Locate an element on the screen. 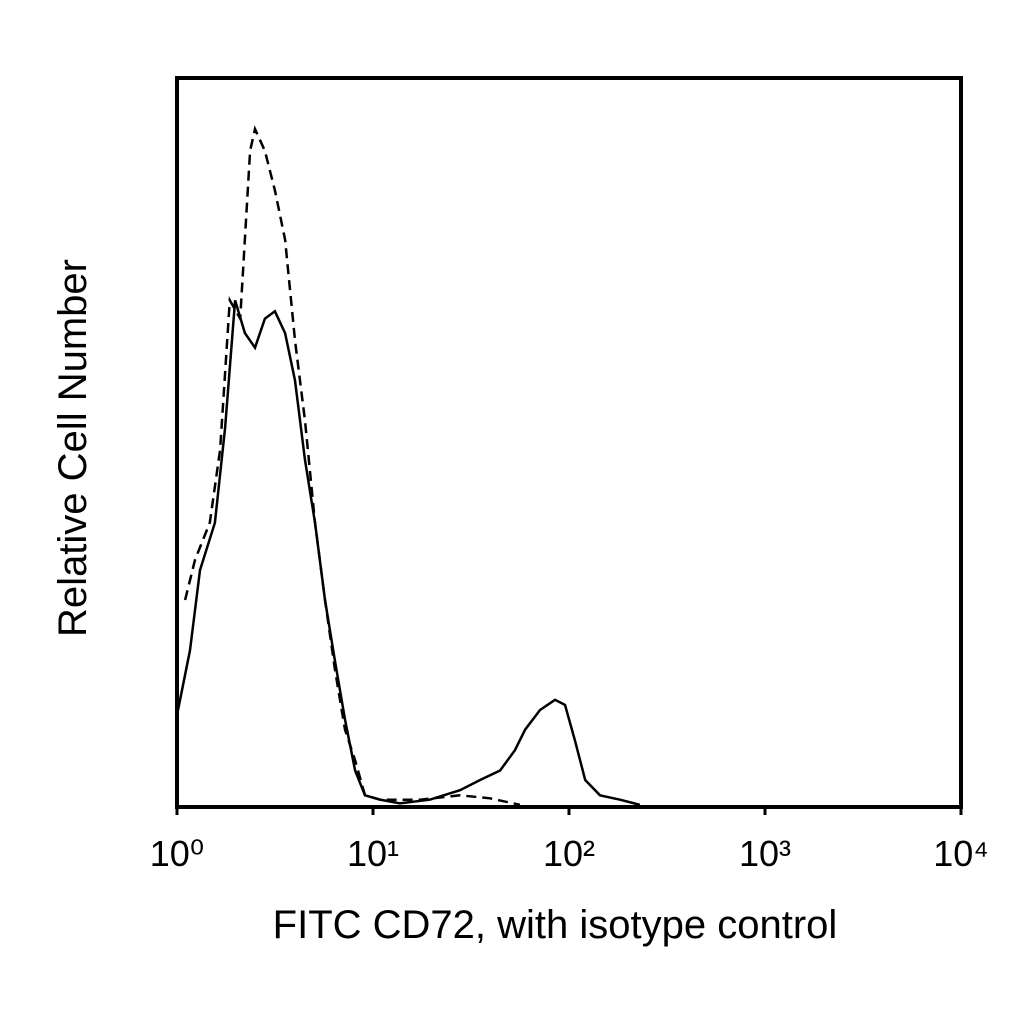 This screenshot has height=1024, width=1024. x-tick-label: 10⁴ is located at coordinates (961, 853).